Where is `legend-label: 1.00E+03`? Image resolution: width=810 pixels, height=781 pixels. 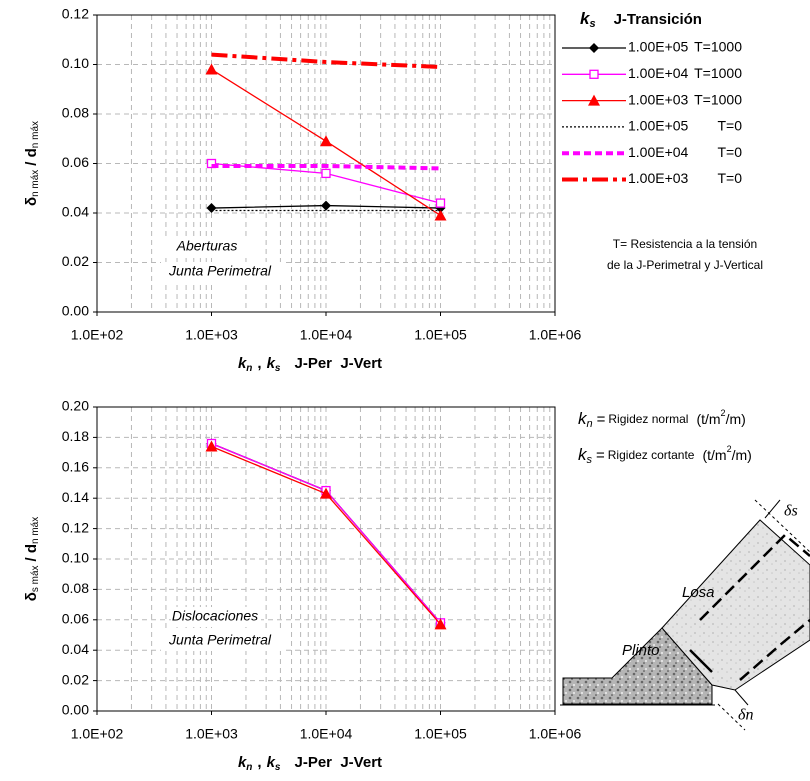 legend-label: 1.00E+03 is located at coordinates (658, 99).